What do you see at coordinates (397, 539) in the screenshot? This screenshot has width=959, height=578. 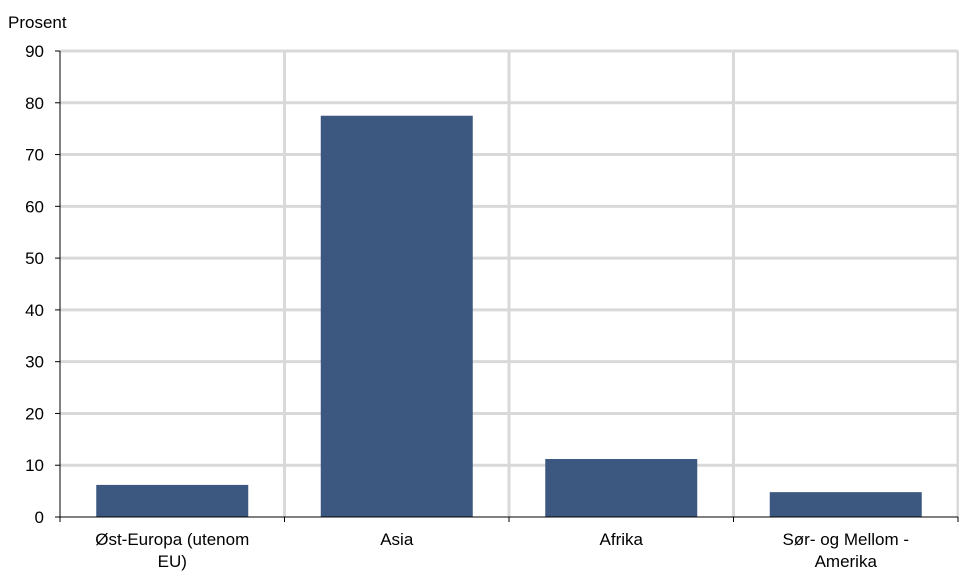 I see `x-tick-label-1: Asia` at bounding box center [397, 539].